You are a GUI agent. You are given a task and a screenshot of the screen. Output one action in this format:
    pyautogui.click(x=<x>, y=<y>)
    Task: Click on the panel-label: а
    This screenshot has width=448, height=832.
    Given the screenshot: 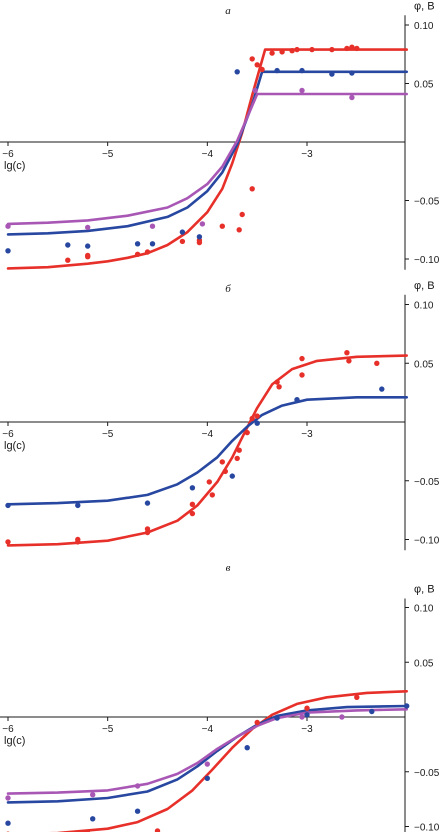 What is the action you would take?
    pyautogui.click(x=228, y=11)
    